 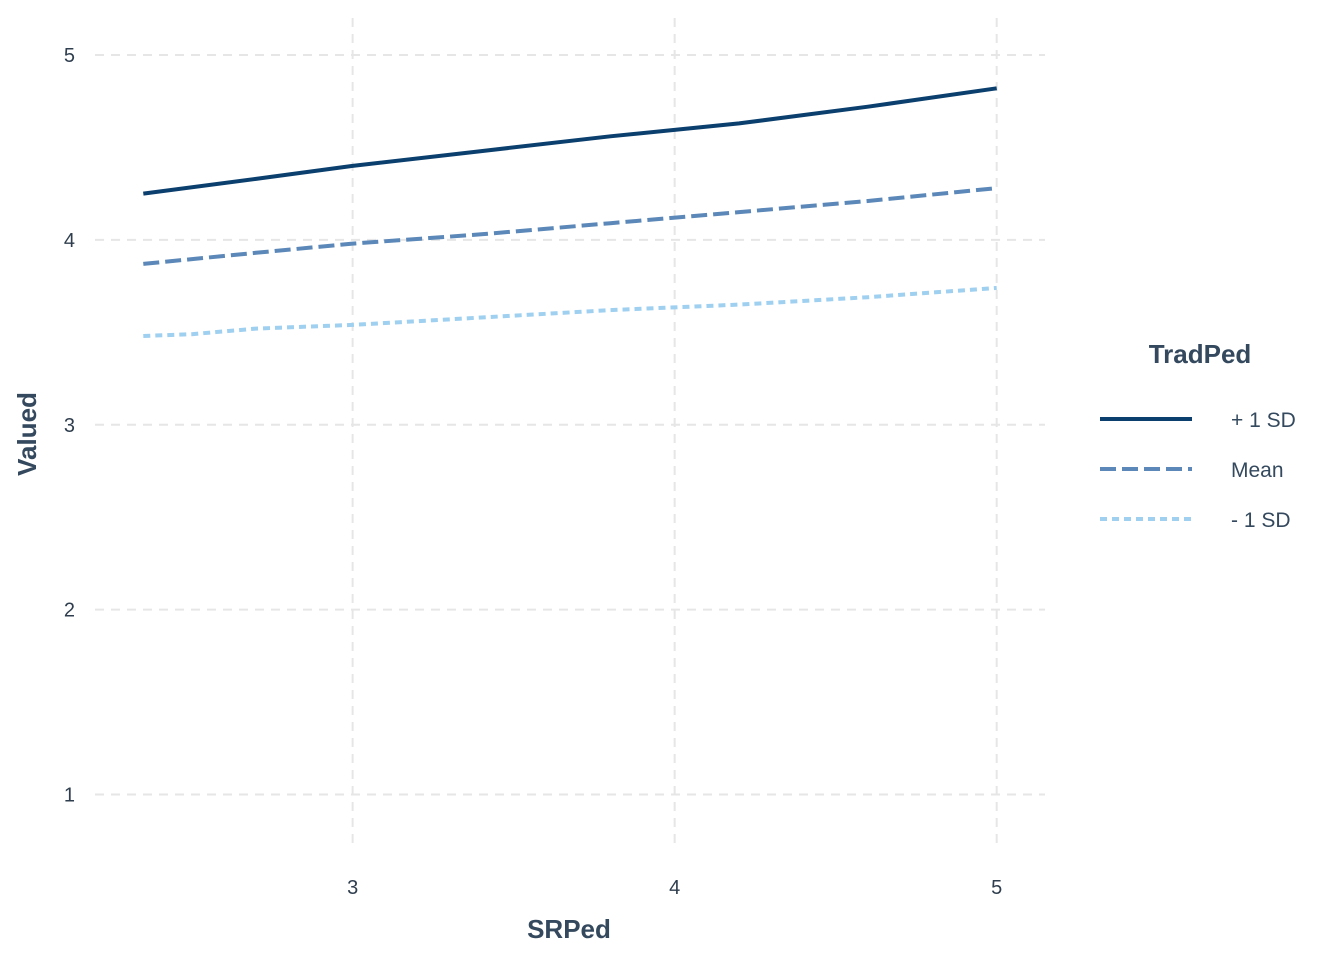 What do you see at coordinates (674, 888) in the screenshot?
I see `x-tick-label-4: 4` at bounding box center [674, 888].